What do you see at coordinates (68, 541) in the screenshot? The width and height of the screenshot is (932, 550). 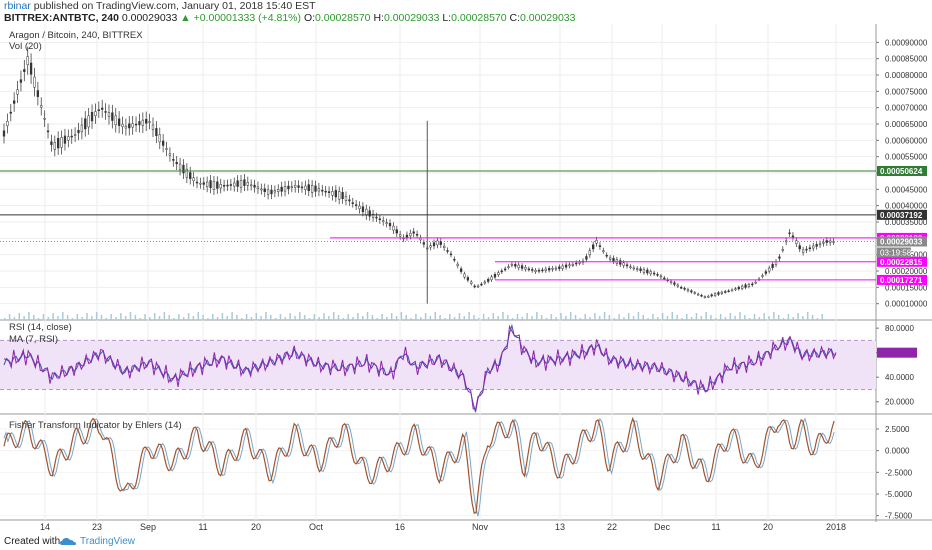 I see `tradingview-cloud-icon` at bounding box center [68, 541].